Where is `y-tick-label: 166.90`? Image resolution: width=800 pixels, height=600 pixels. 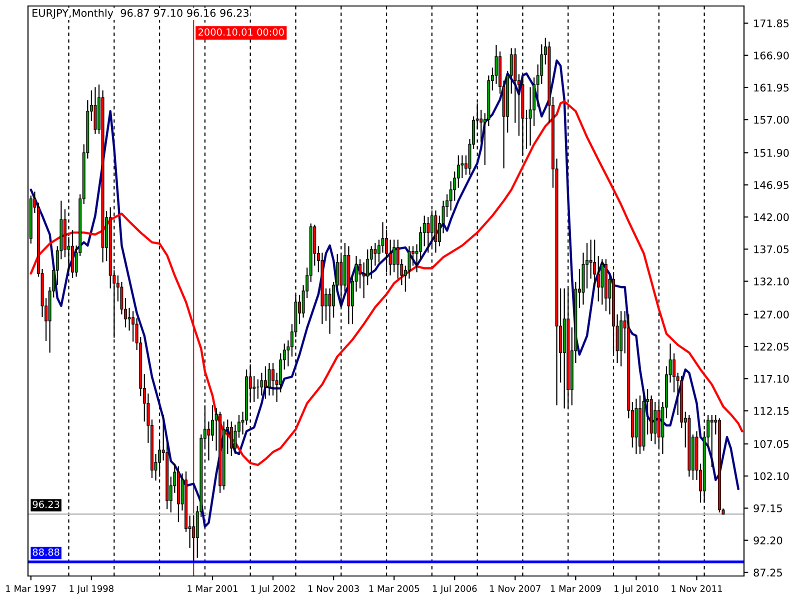 y-tick-label: 166.90 is located at coordinates (771, 56).